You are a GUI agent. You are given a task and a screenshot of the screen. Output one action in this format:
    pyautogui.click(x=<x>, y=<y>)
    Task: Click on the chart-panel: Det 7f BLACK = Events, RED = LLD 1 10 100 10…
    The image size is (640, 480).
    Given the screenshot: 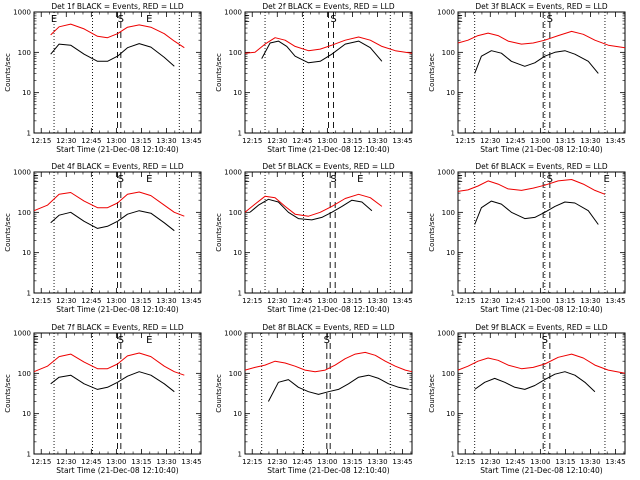 What is the action you would take?
    pyautogui.click(x=103, y=399)
    